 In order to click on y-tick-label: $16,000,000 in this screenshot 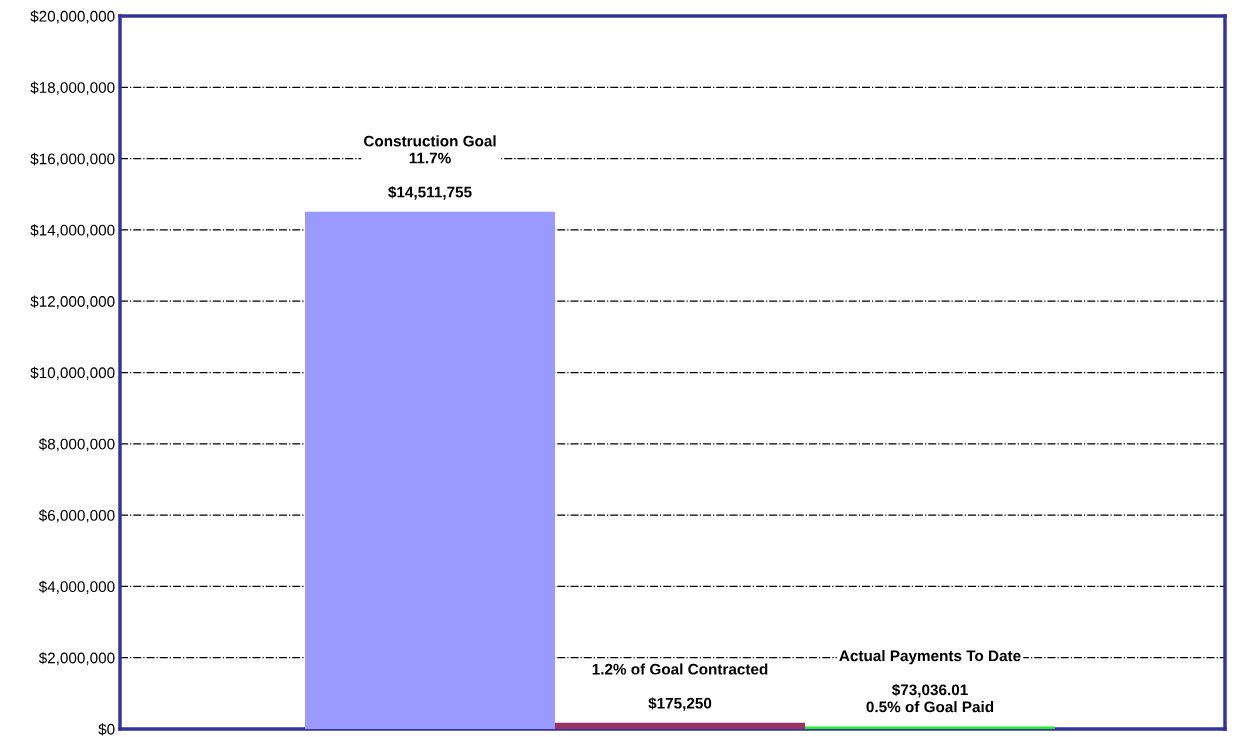, I will do `click(72, 159)`.